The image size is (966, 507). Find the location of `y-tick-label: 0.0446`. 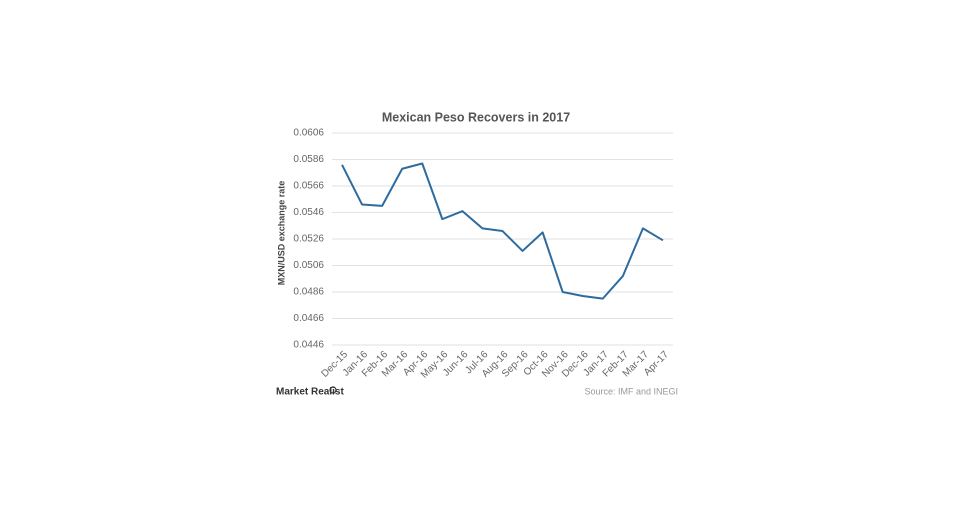

y-tick-label: 0.0446 is located at coordinates (308, 345).